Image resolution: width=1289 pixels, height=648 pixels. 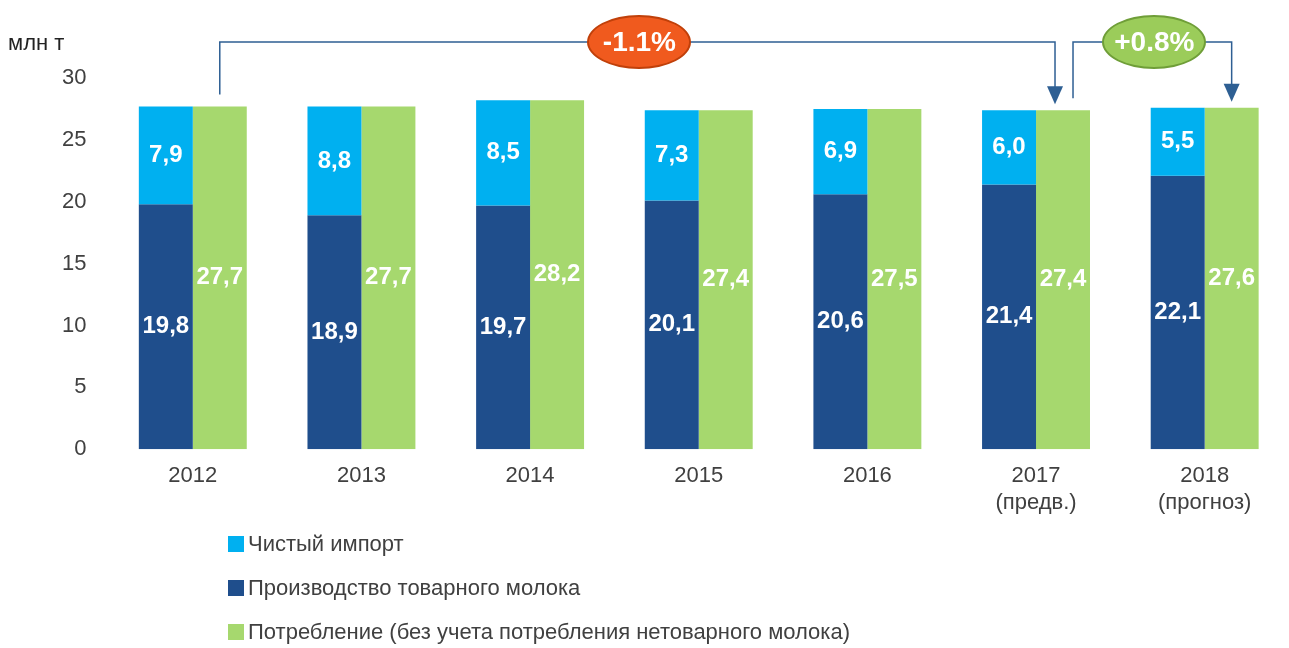 I want to click on data-label: 5,5, so click(x=1178, y=140).